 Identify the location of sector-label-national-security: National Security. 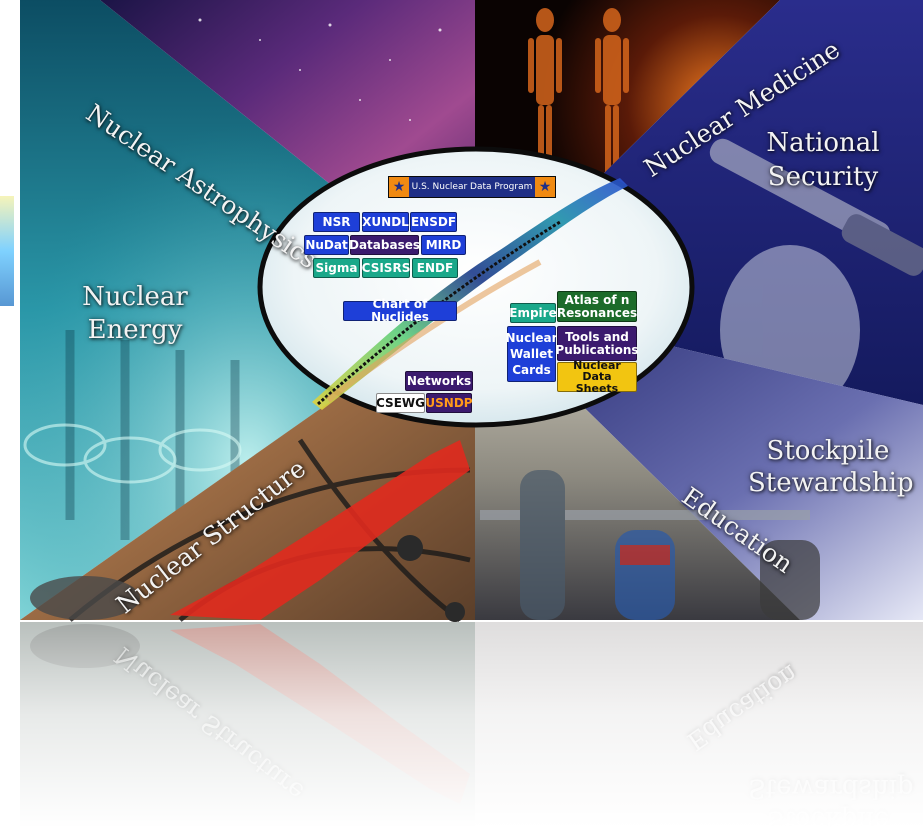
(823, 160).